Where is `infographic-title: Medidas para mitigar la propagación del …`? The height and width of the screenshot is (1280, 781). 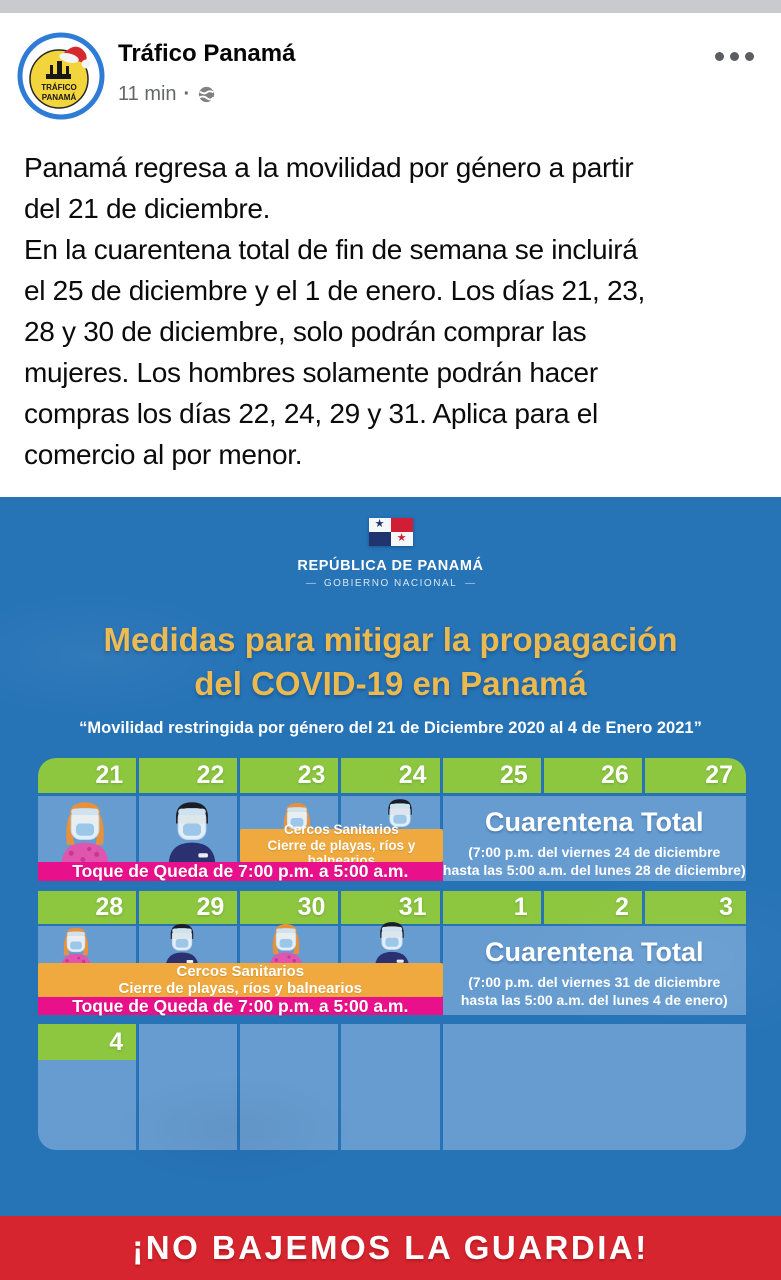
infographic-title: Medidas para mitigar la propagación del … is located at coordinates (390, 661).